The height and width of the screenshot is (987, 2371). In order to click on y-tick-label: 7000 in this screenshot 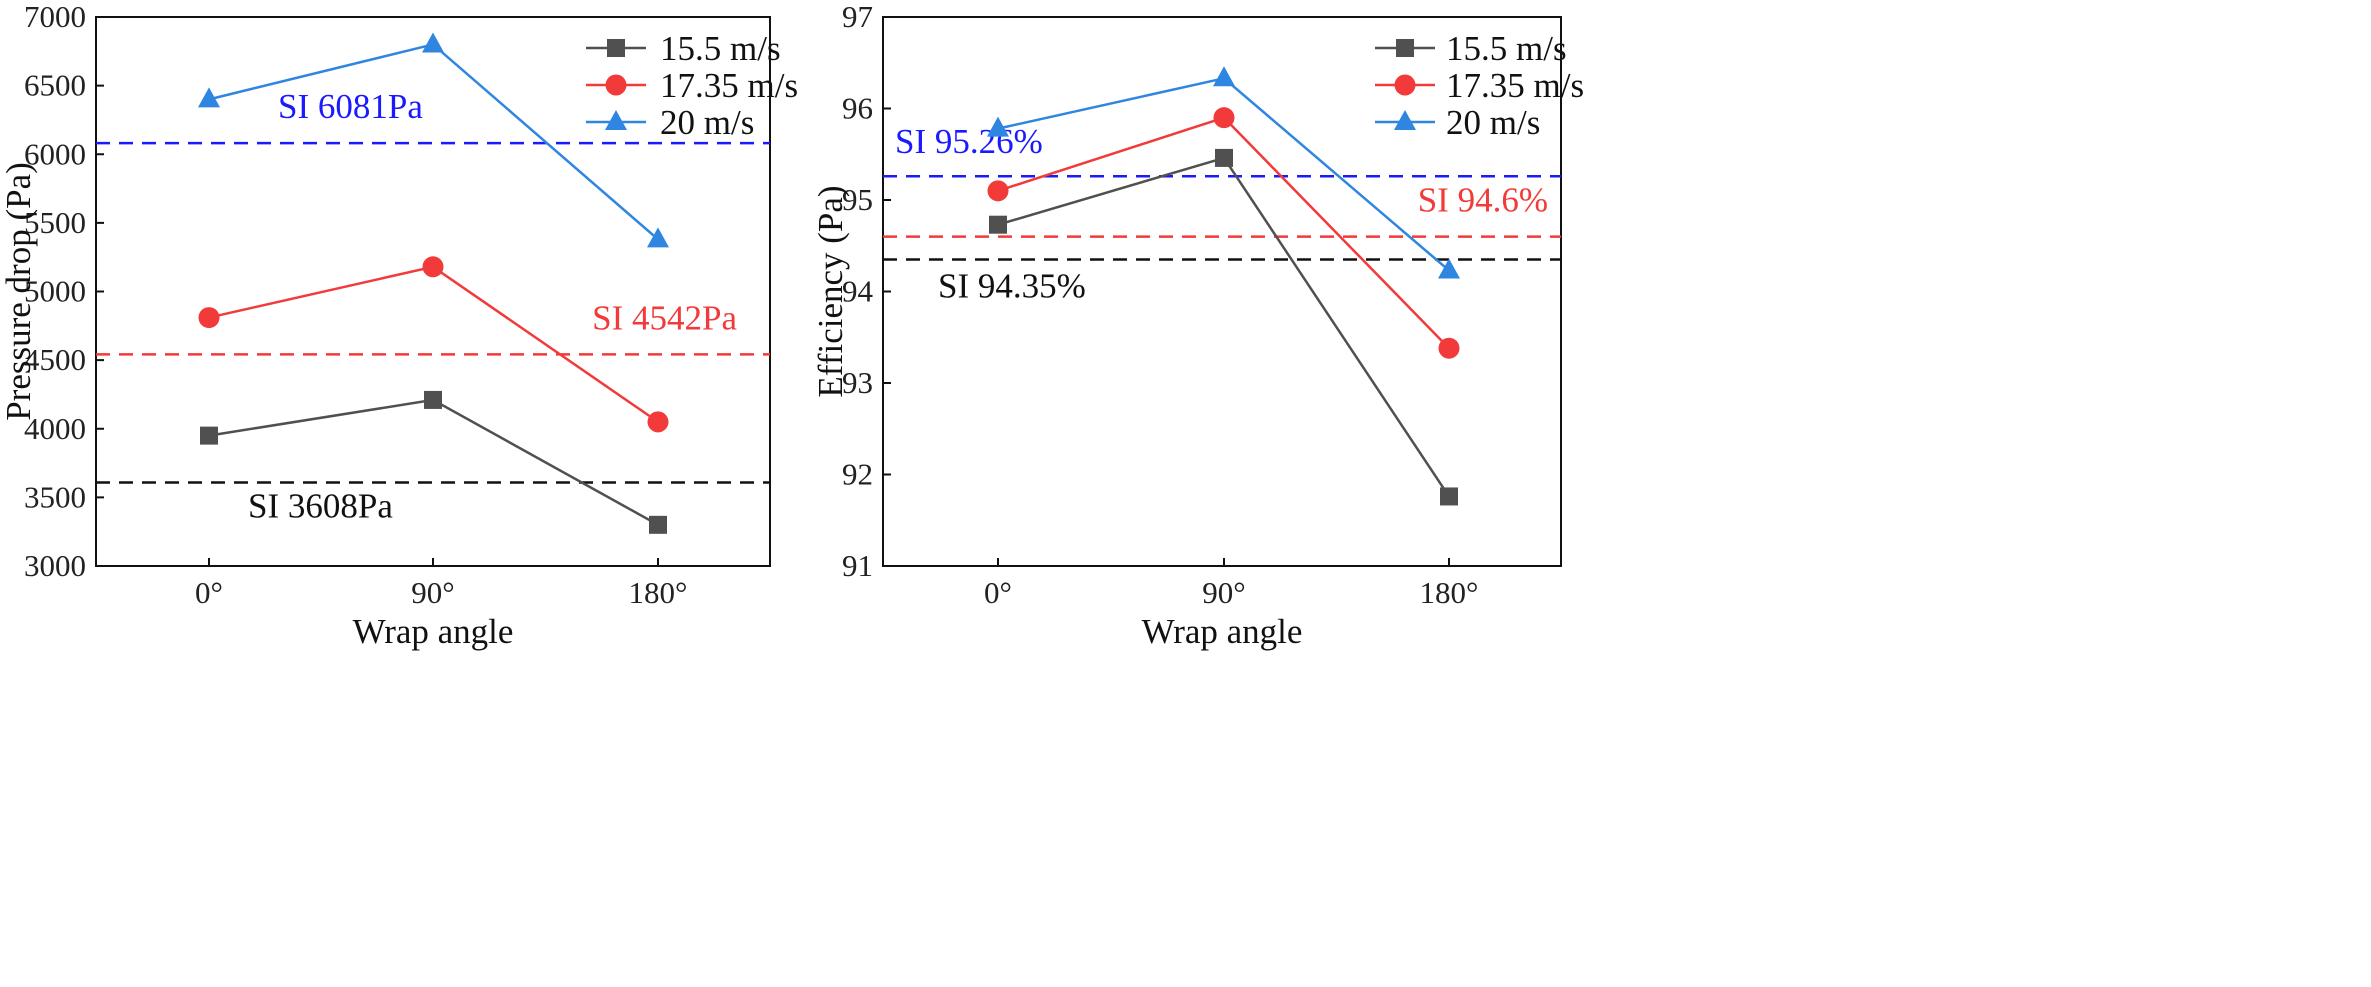, I will do `click(55, 17)`.